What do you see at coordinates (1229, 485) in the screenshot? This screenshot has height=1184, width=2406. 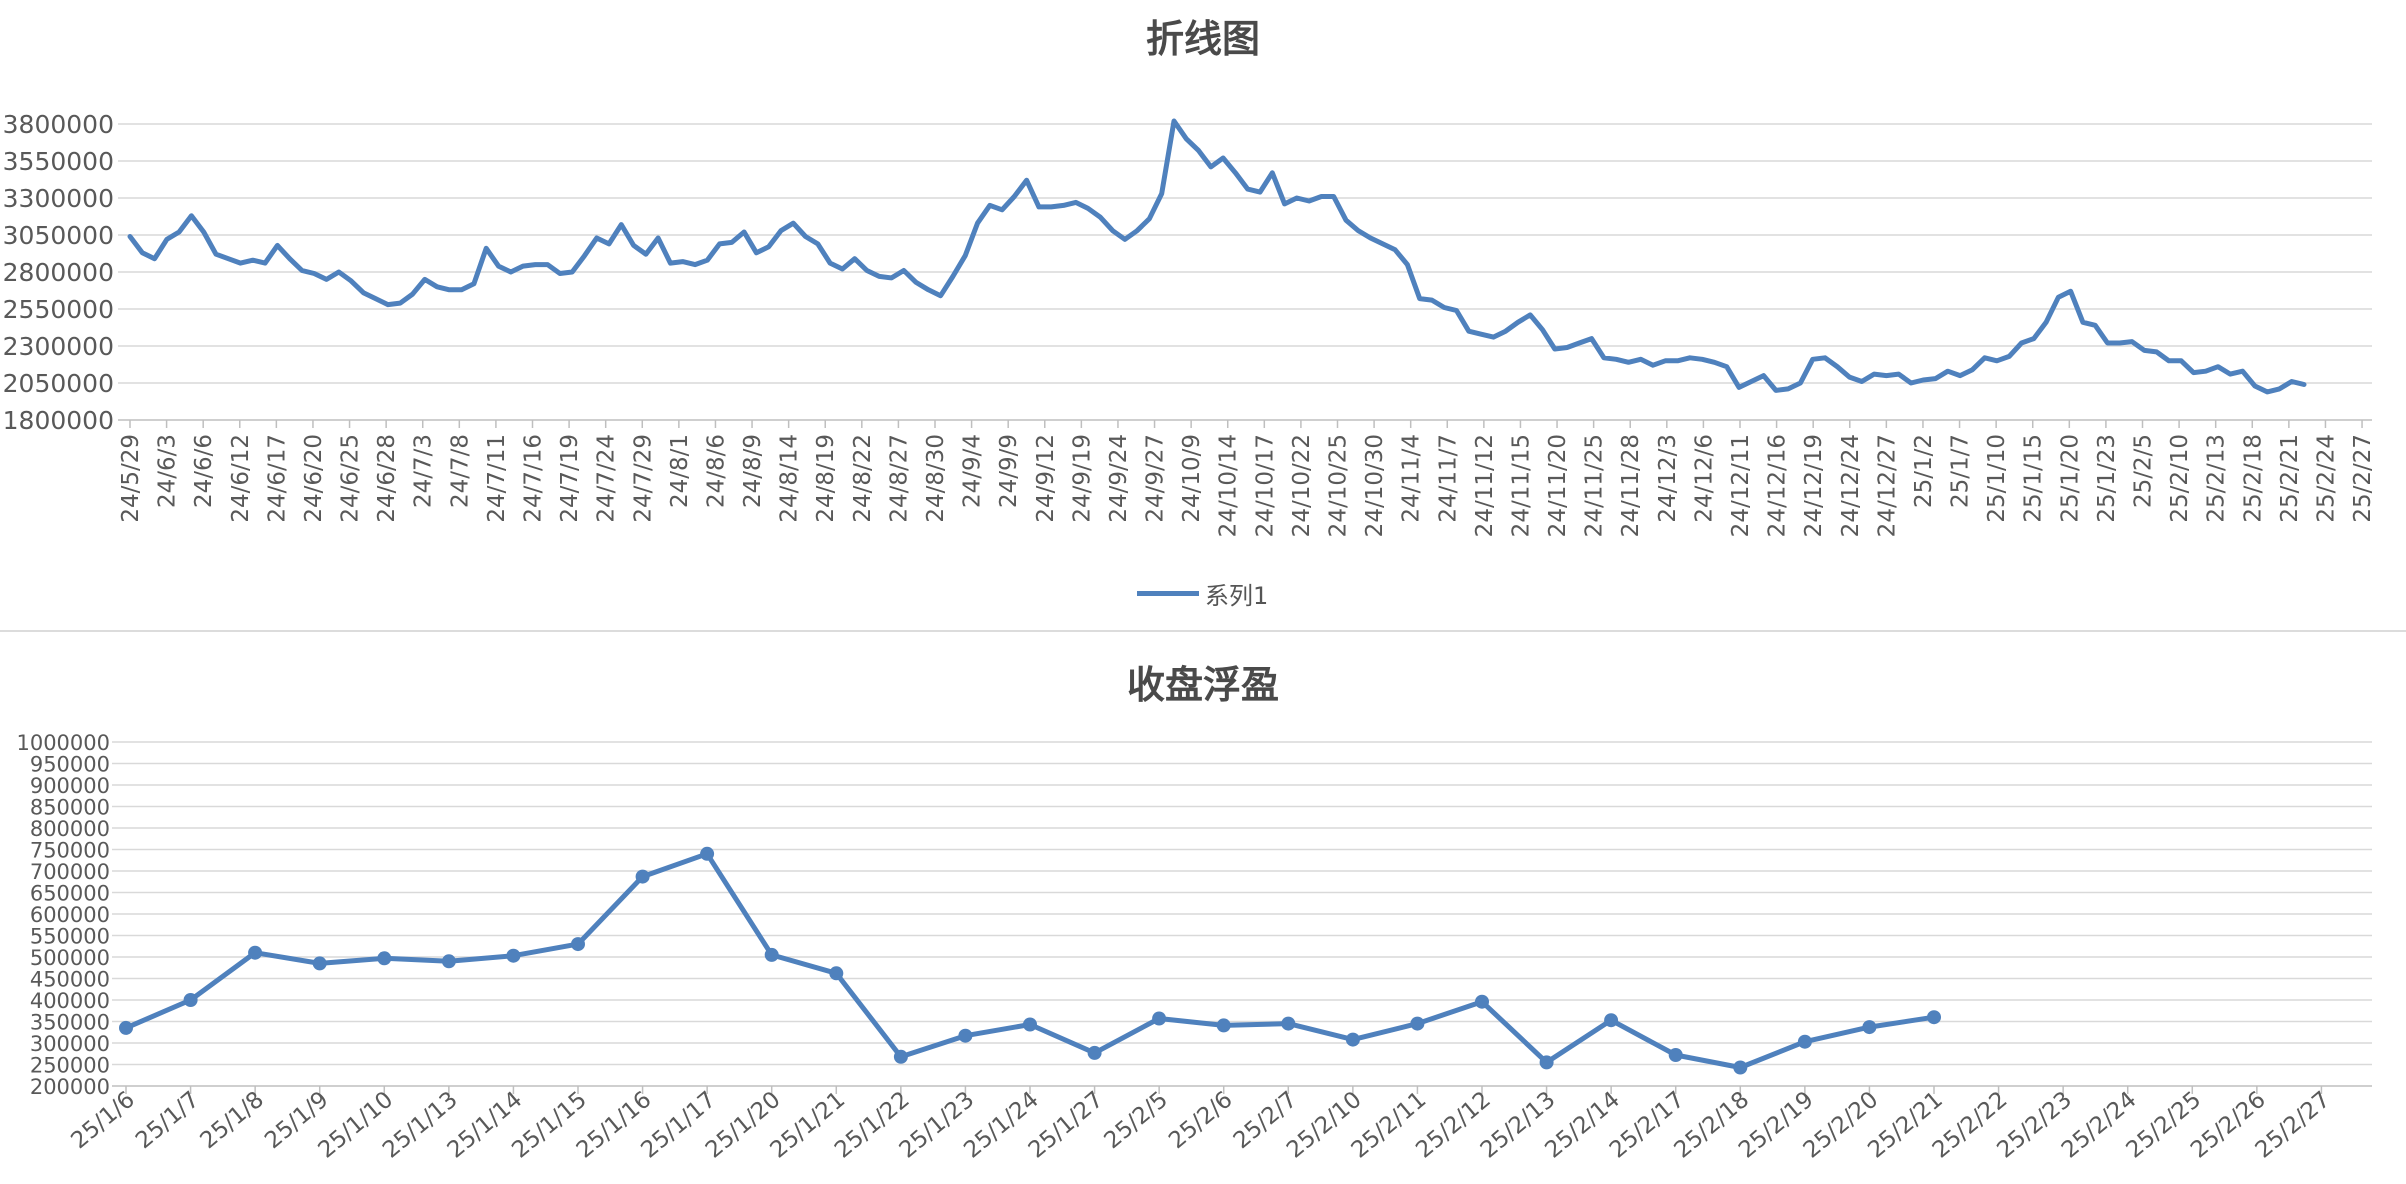 I see `x-tick-label: 24/10/14` at bounding box center [1229, 485].